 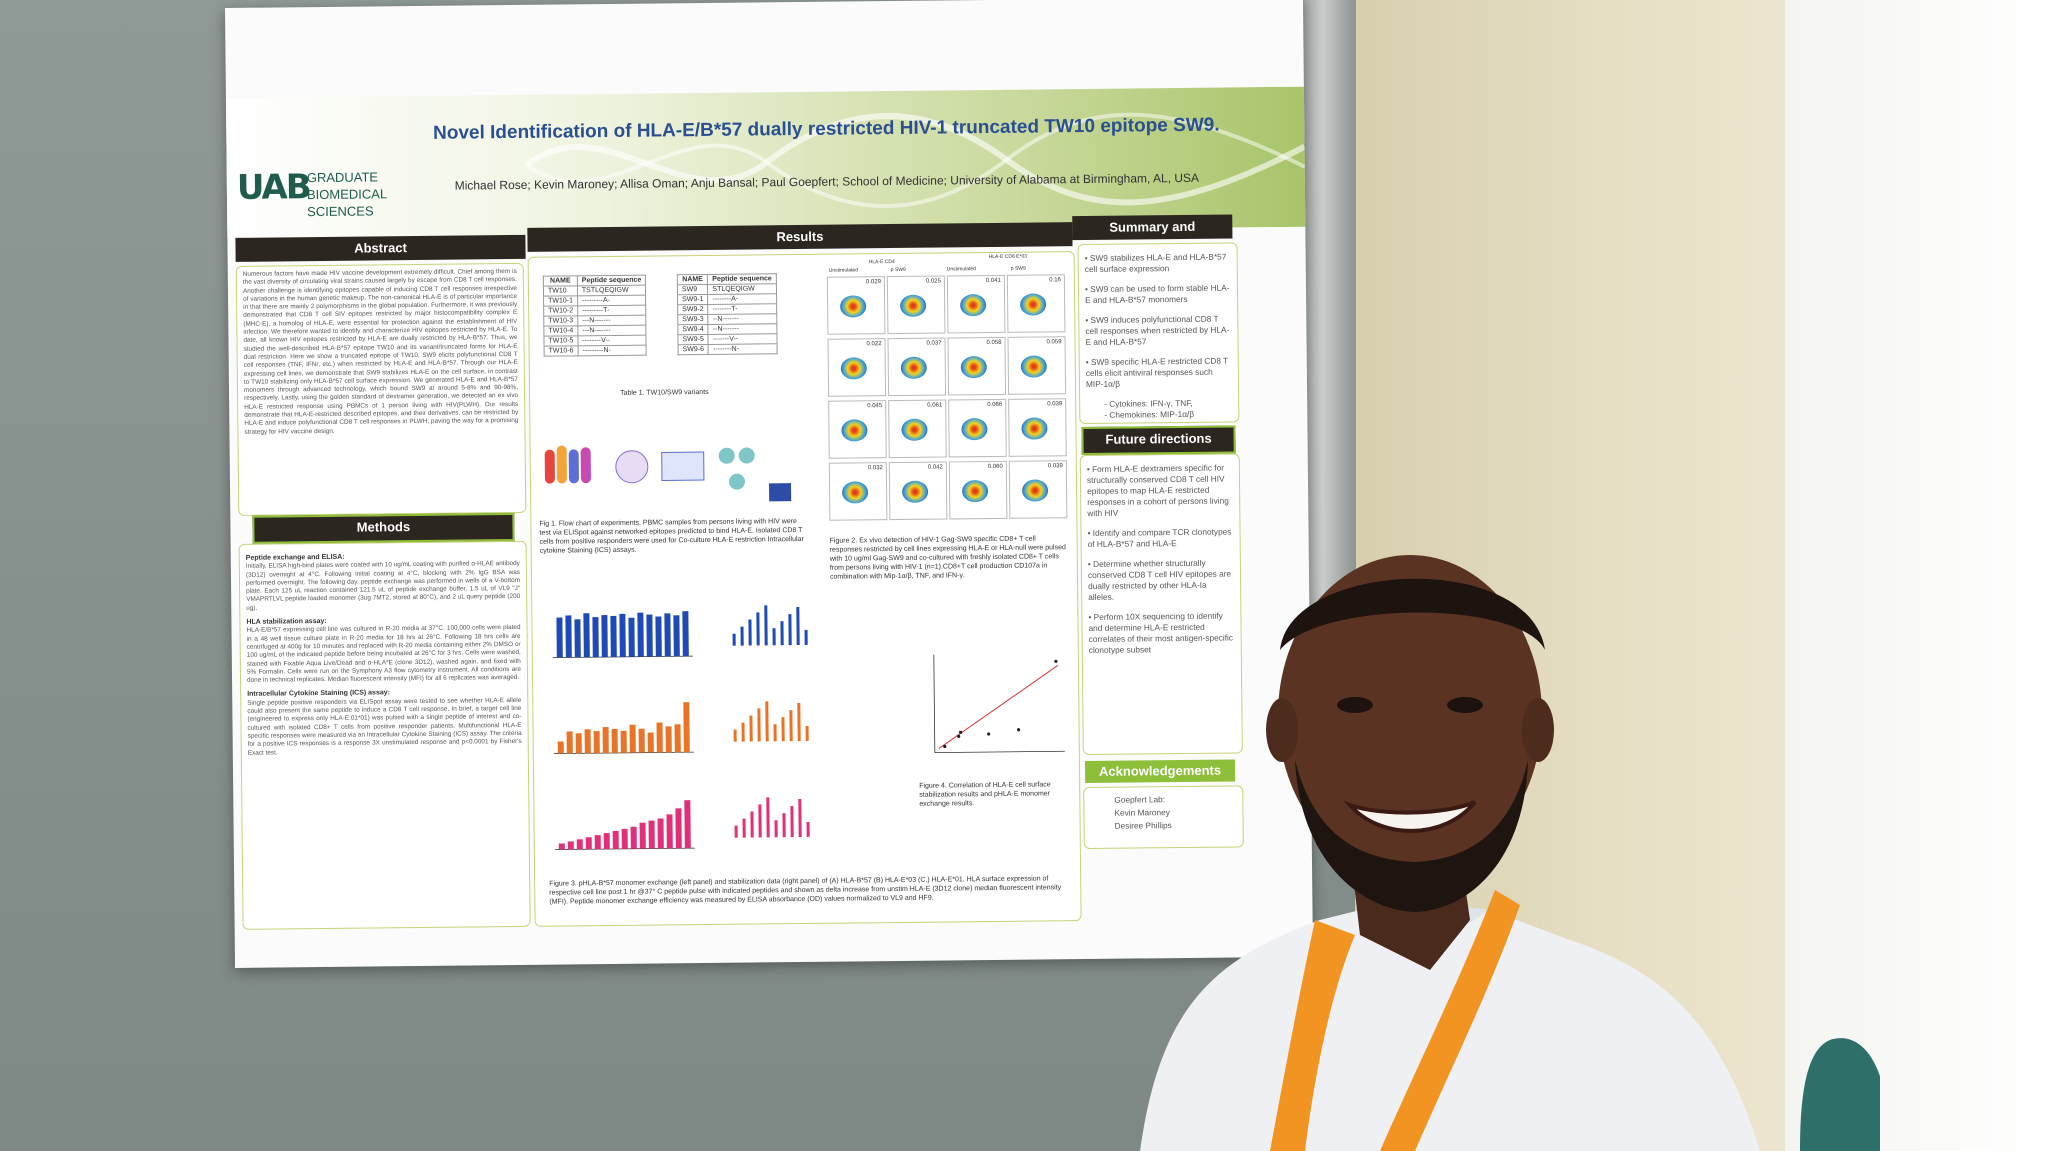 What do you see at coordinates (1465, 705) in the screenshot?
I see `right-eye` at bounding box center [1465, 705].